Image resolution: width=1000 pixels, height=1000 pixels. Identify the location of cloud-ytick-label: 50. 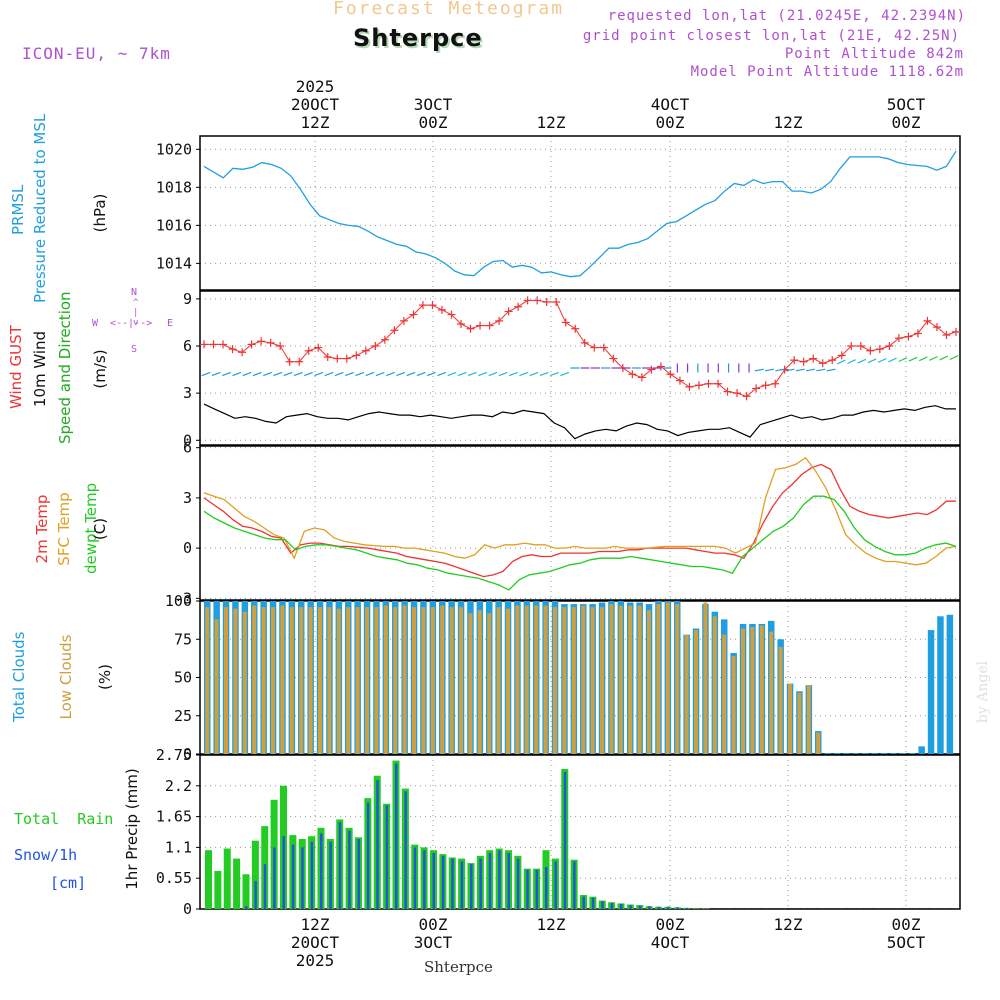
(183, 678).